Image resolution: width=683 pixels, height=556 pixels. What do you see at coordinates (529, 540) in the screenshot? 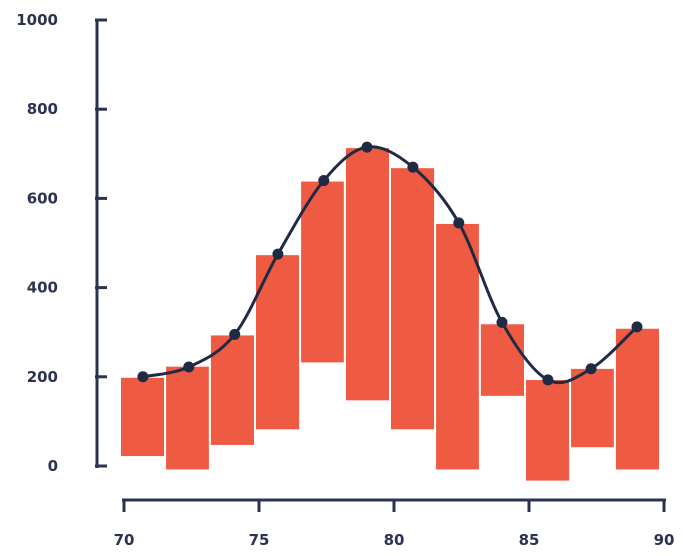
I see `x-tick-label-85: 85` at bounding box center [529, 540].